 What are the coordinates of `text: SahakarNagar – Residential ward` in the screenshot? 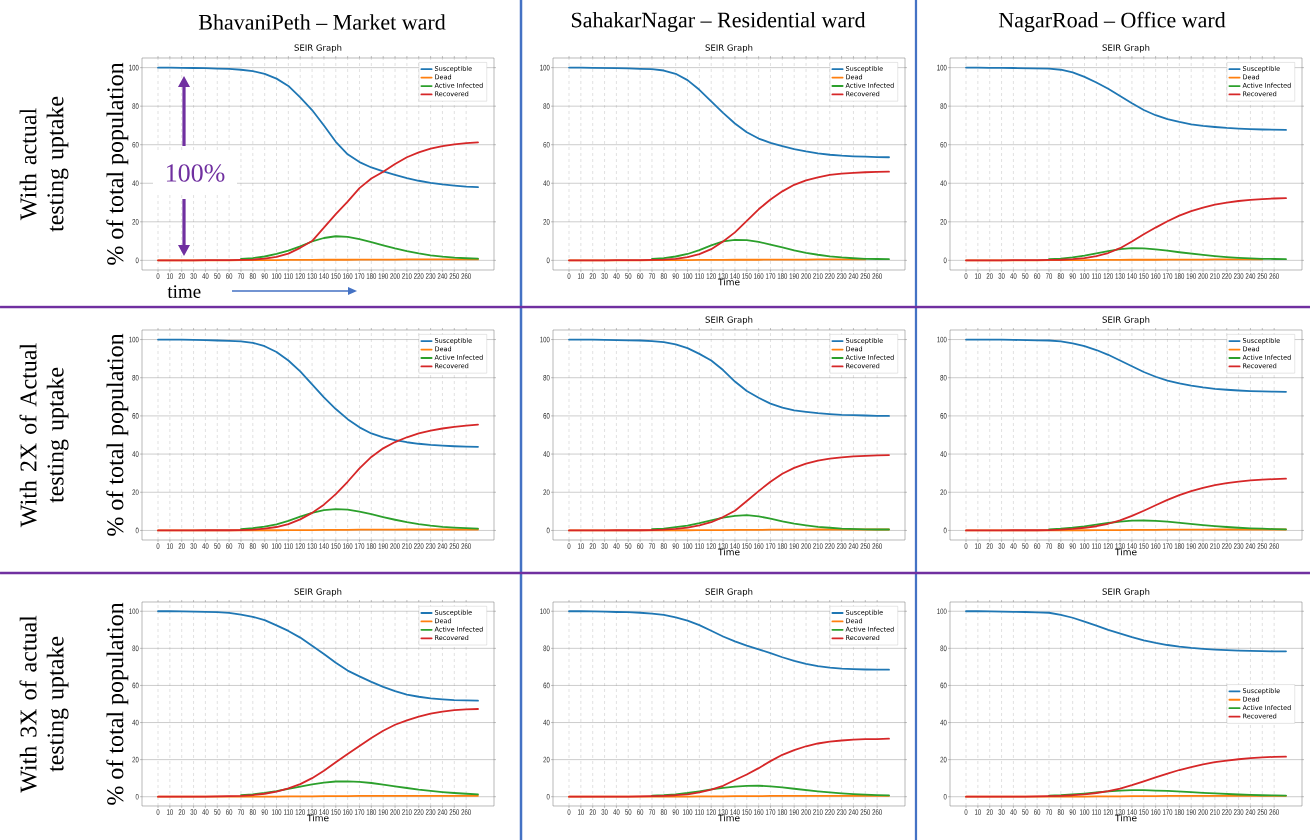 It's located at (718, 21).